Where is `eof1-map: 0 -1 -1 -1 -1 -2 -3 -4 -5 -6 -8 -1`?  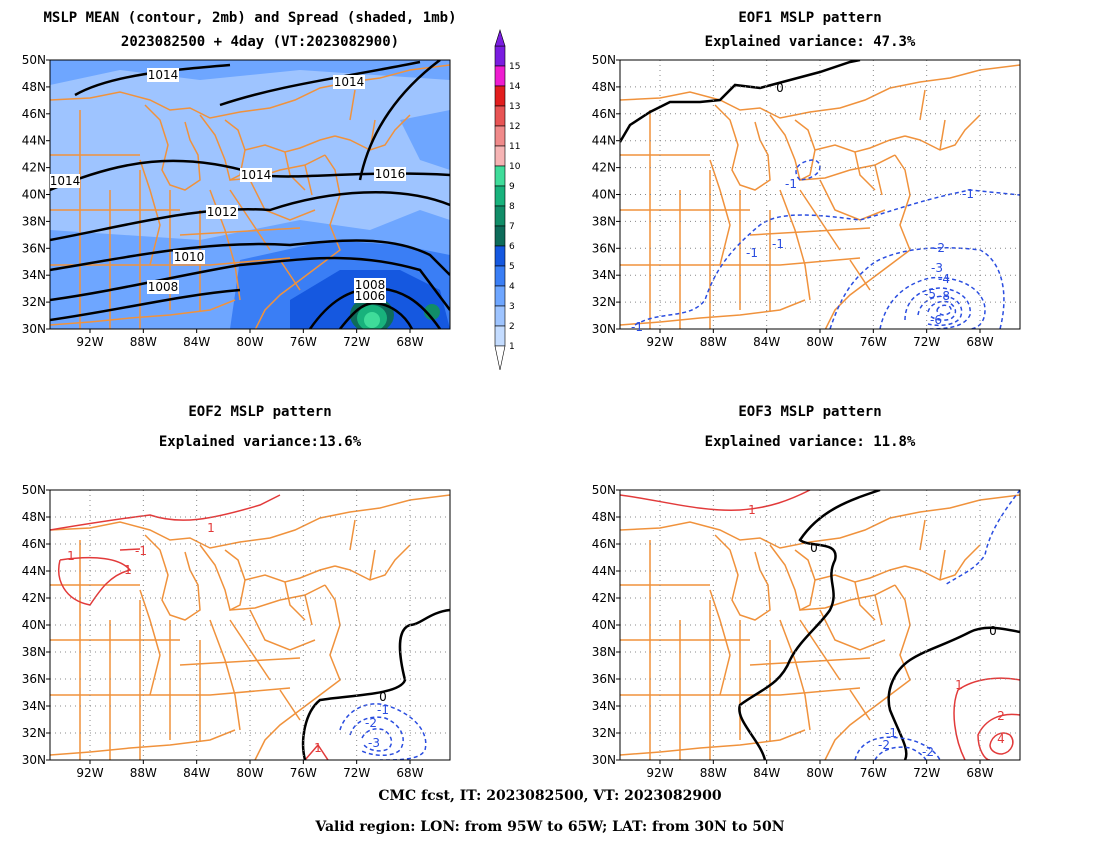 eof1-map: 0 -1 -1 -1 -1 -2 -3 -4 -5 -6 -8 -1 is located at coordinates (820, 196).